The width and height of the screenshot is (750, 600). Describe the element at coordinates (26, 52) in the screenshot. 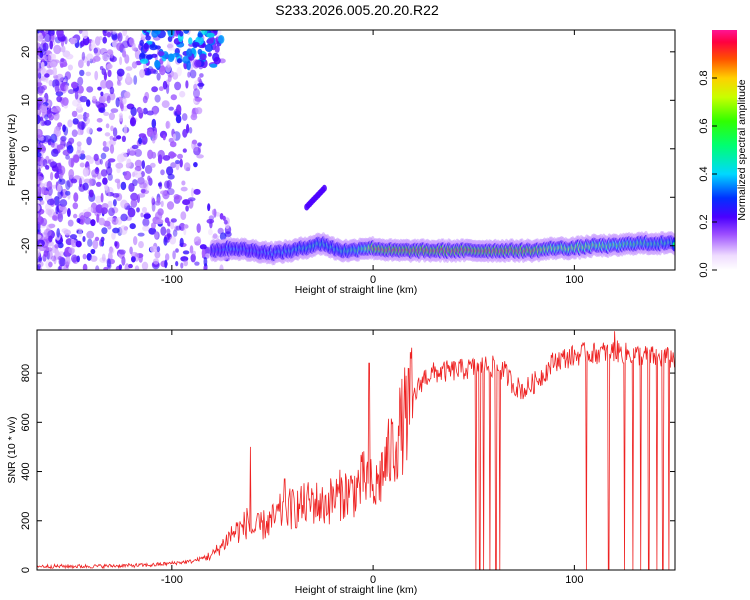

I see `y-tick-label: 20` at that location.